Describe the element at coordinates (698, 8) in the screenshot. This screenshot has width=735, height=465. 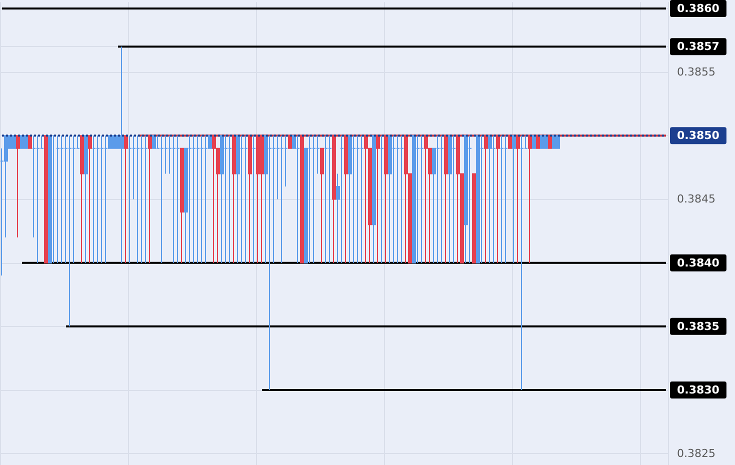
I see `y-tick-label: 0.3860` at that location.